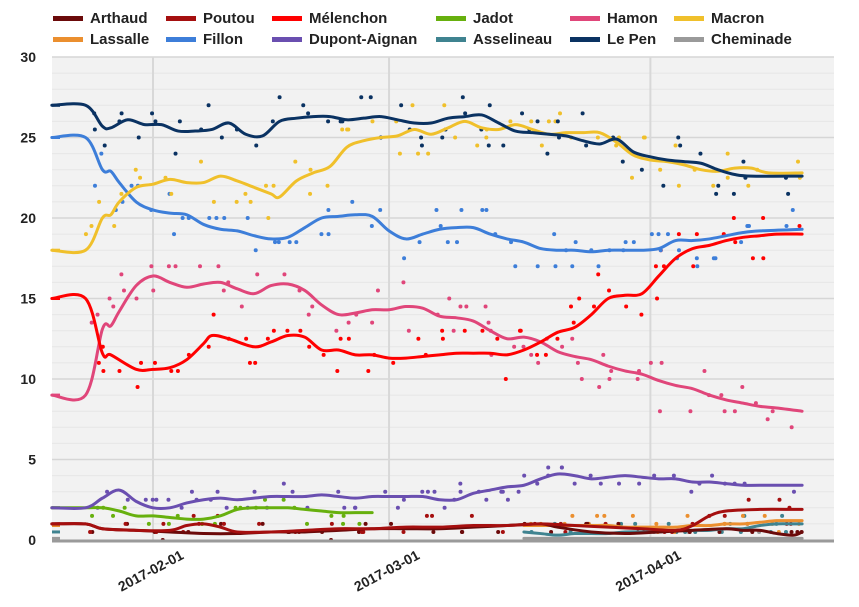 The image size is (859, 607). I want to click on legend-label: Hamon, so click(632, 18).